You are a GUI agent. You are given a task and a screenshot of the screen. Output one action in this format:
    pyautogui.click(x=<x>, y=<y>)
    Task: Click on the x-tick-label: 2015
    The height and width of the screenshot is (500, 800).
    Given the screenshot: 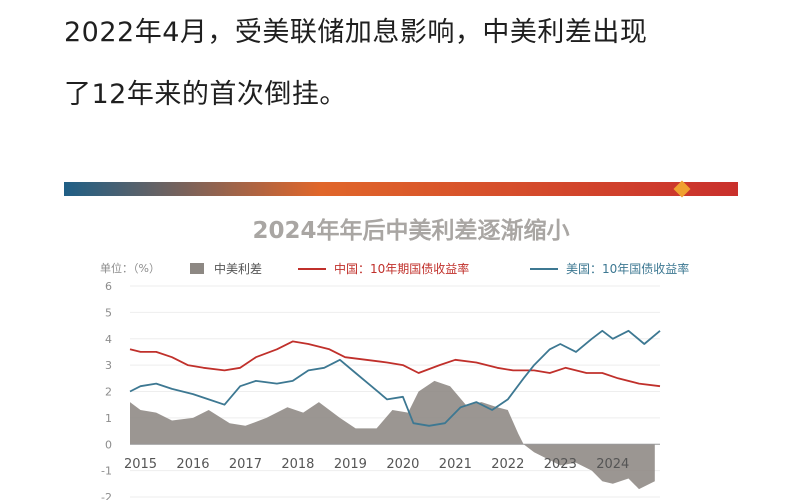 What is the action you would take?
    pyautogui.click(x=140, y=464)
    